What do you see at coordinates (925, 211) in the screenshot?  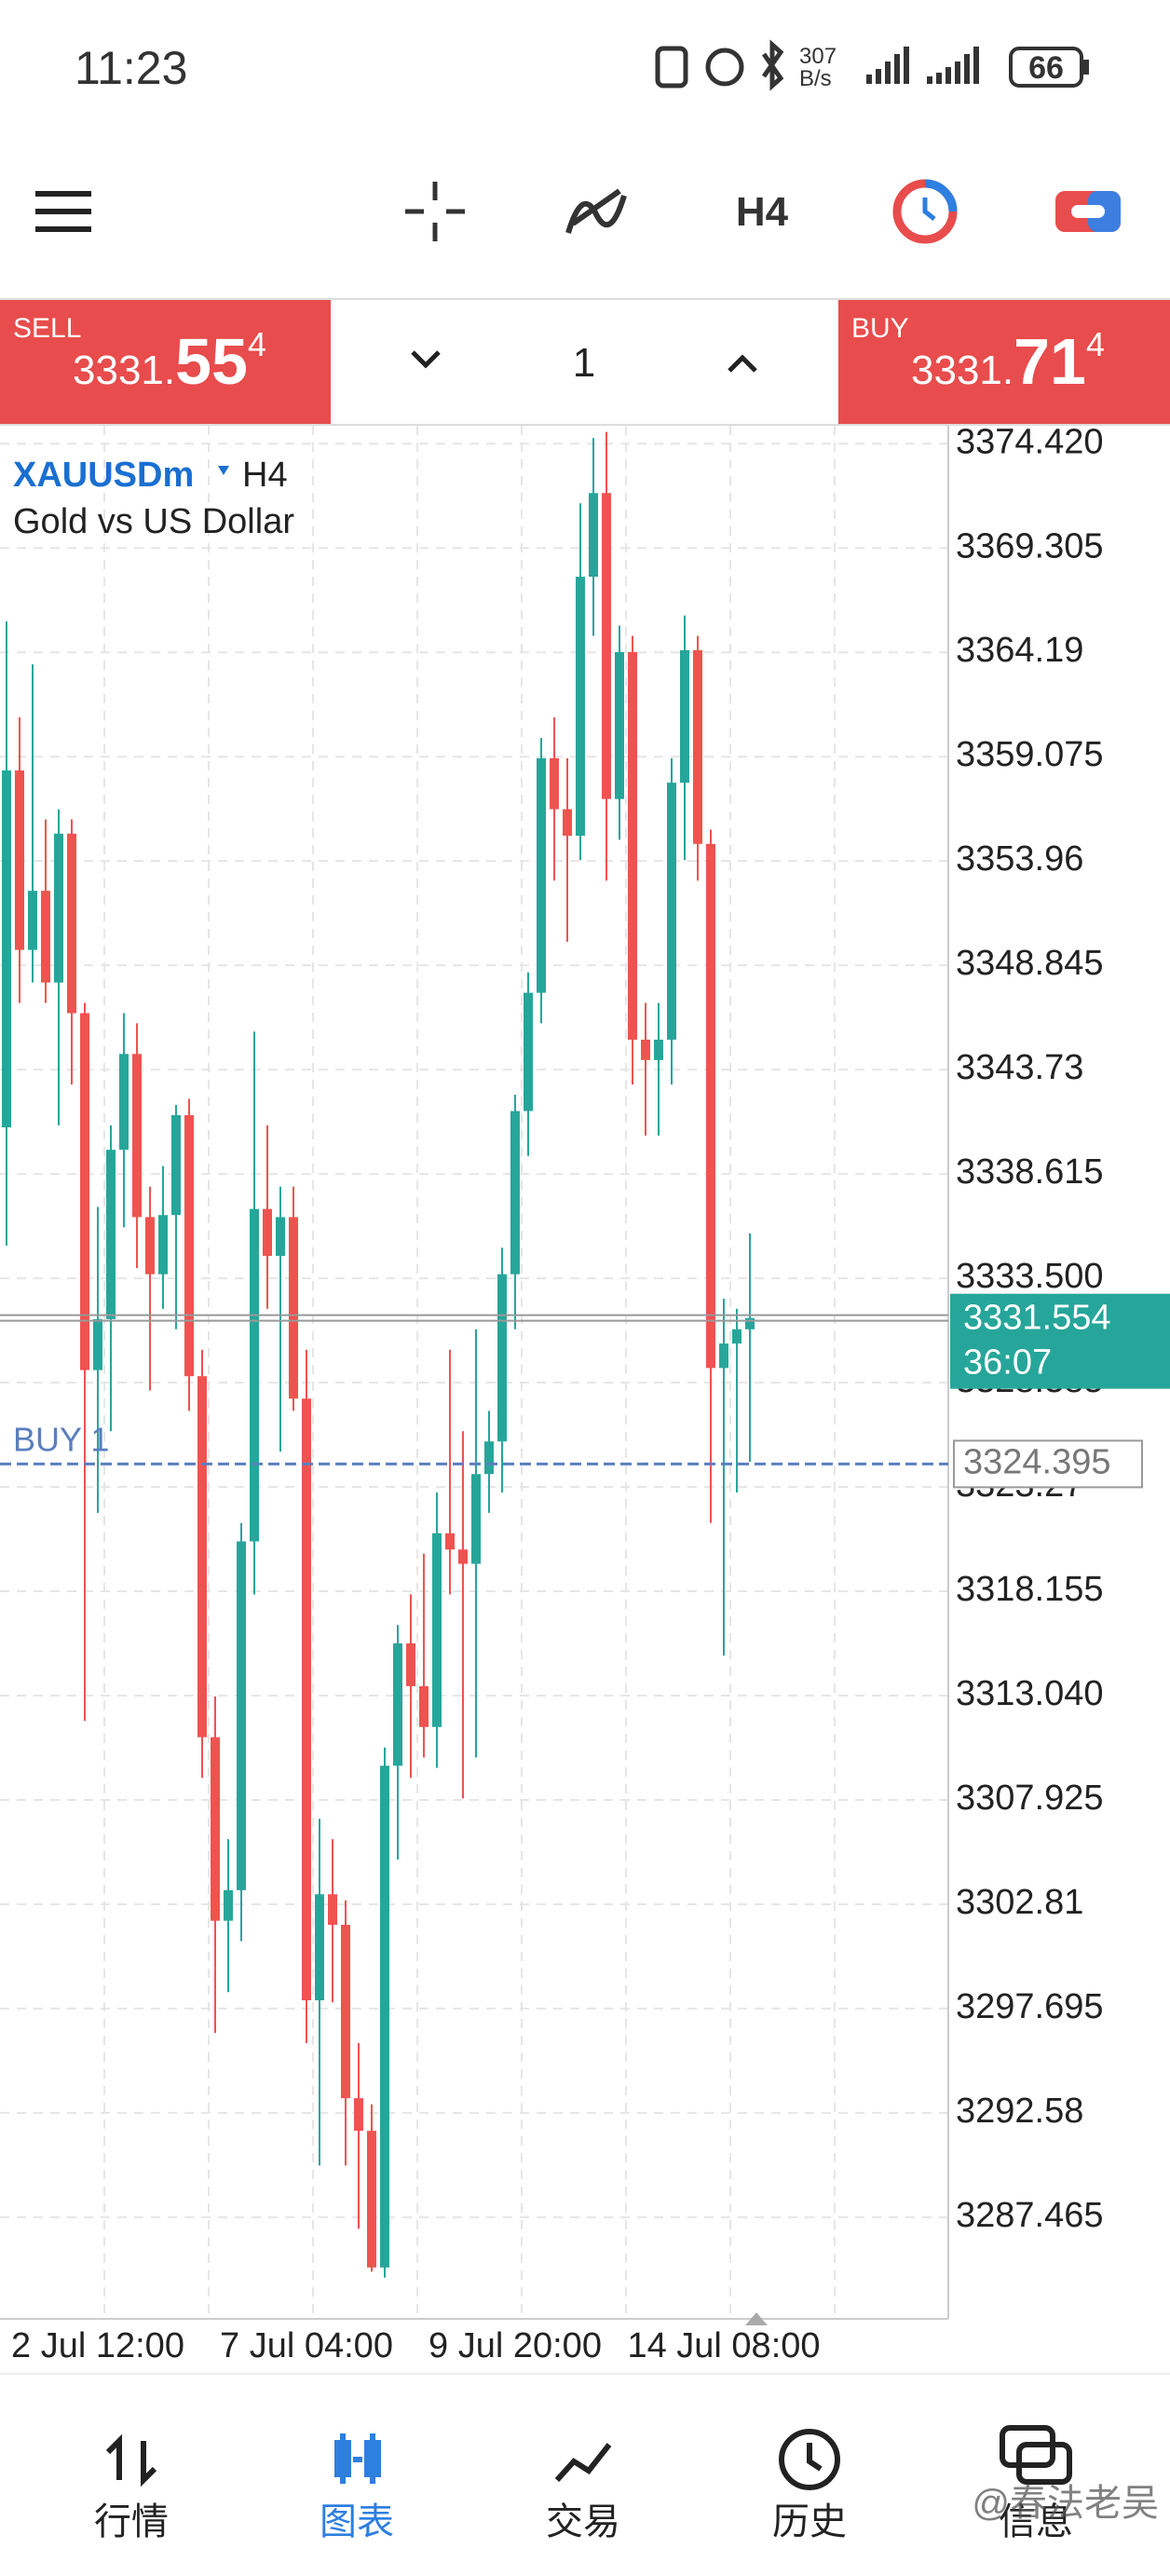 I see `objects-button` at bounding box center [925, 211].